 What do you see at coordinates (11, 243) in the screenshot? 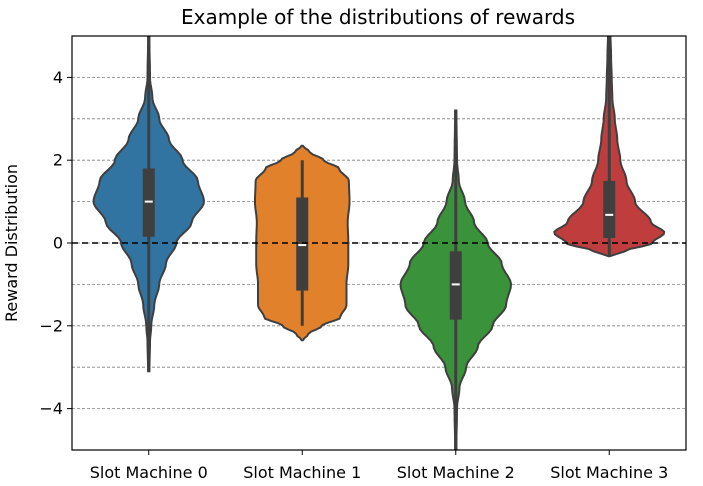
I see `y-axis-label: Reward Distribution` at bounding box center [11, 243].